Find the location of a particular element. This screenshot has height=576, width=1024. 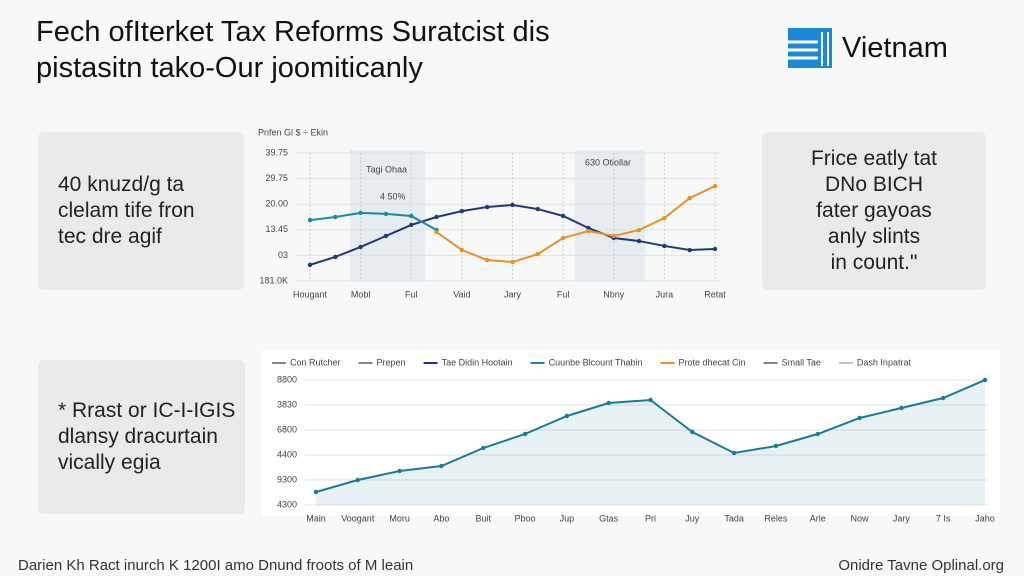

card-line: * Rrast or IC-I-IGIS is located at coordinates (147, 410).